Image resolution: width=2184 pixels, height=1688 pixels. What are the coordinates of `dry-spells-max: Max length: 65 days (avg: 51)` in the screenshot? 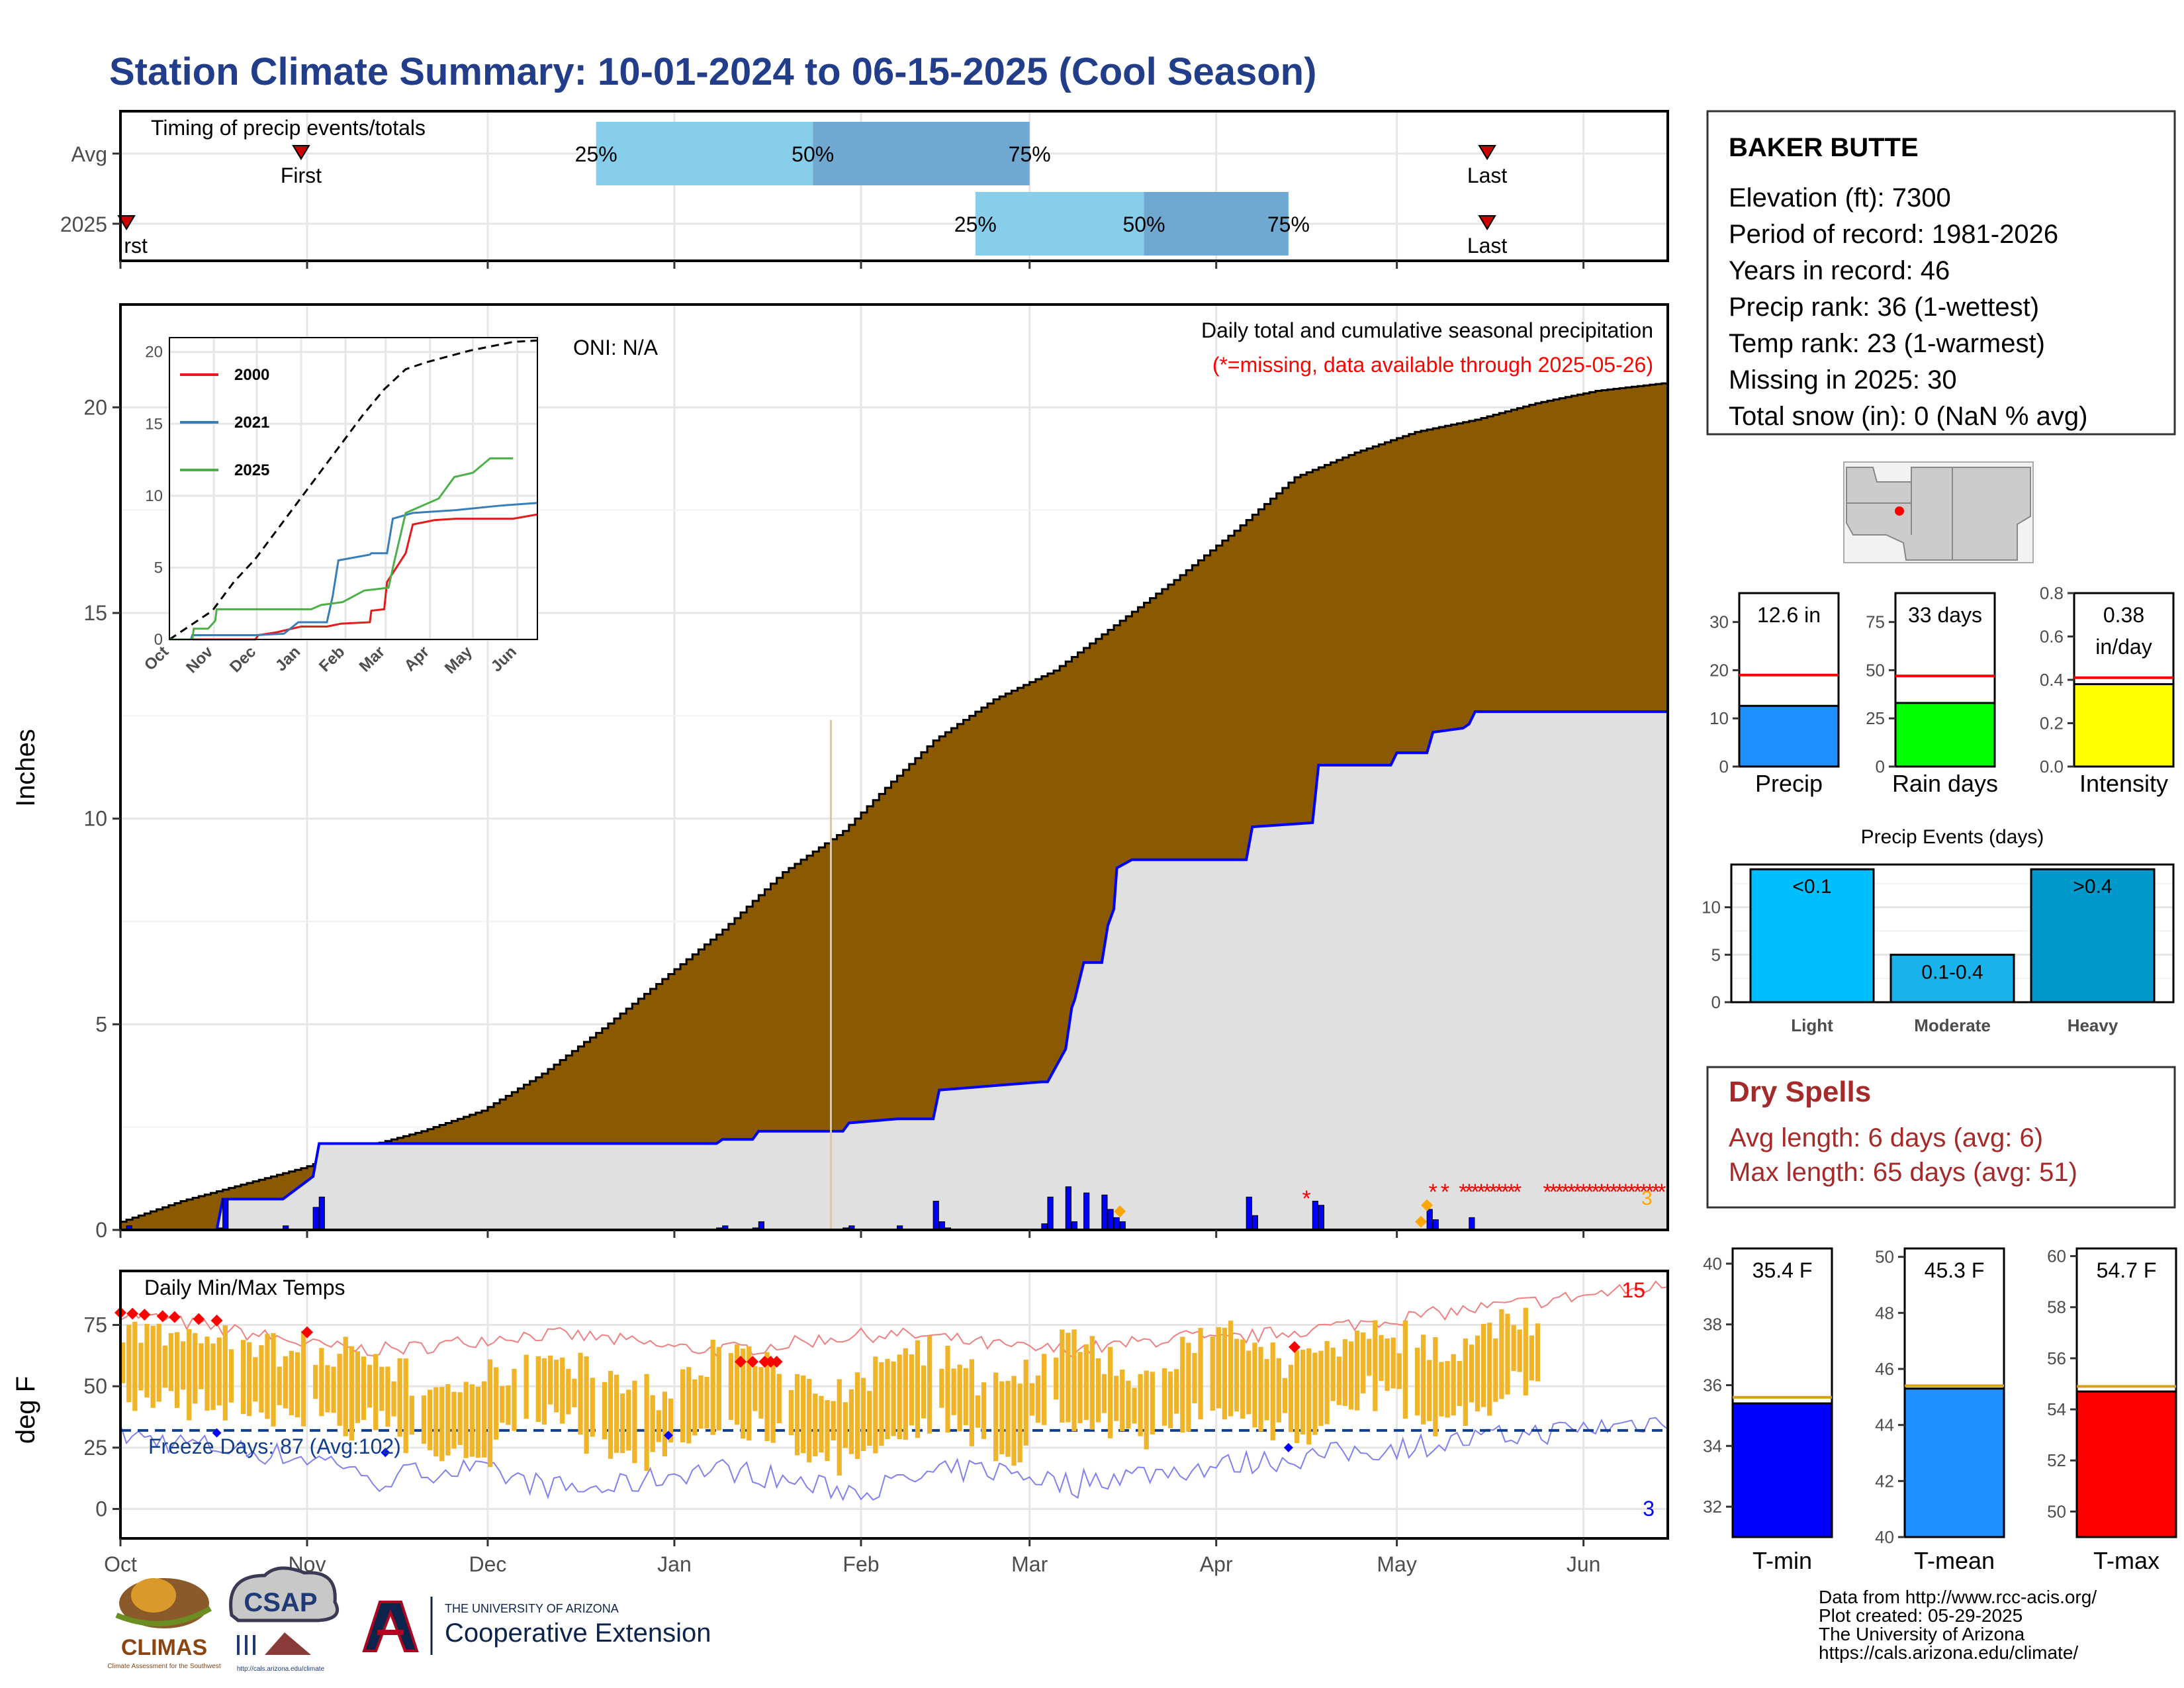 It's located at (1903, 1172).